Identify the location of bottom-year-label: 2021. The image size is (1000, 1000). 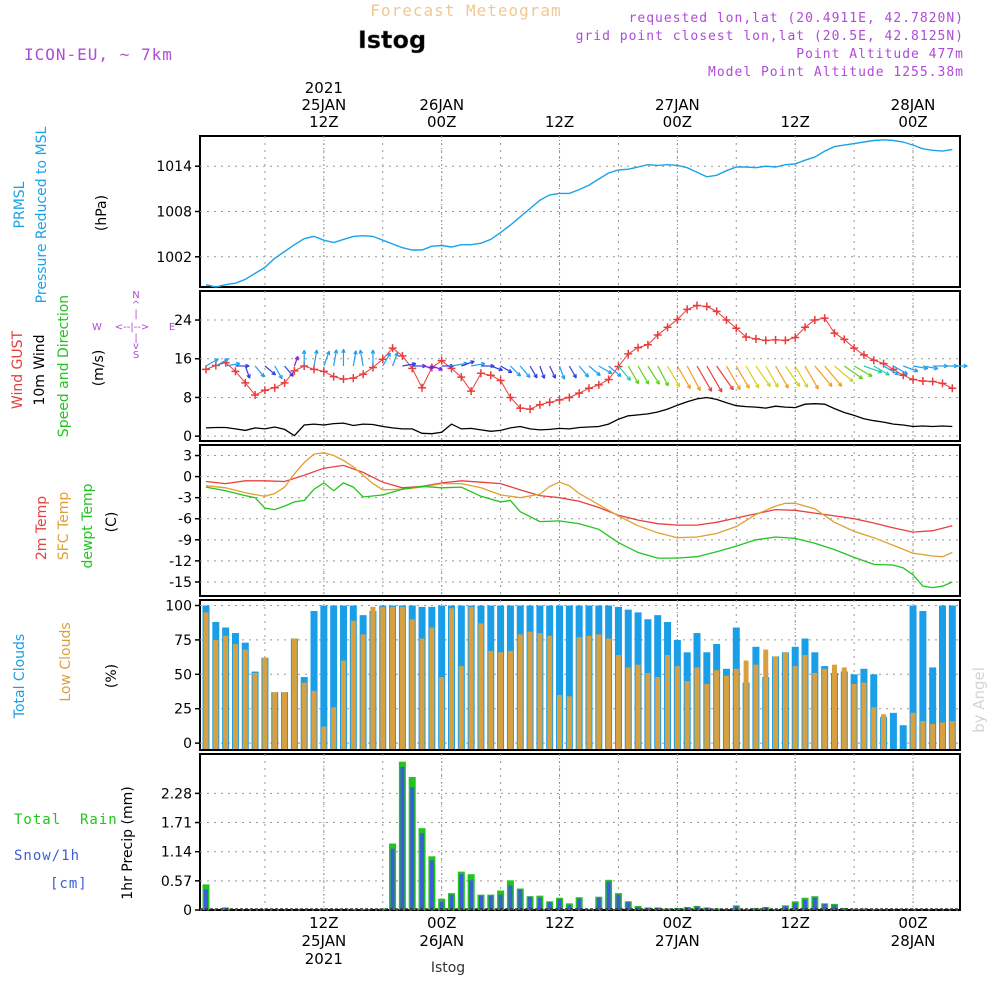
(324, 959).